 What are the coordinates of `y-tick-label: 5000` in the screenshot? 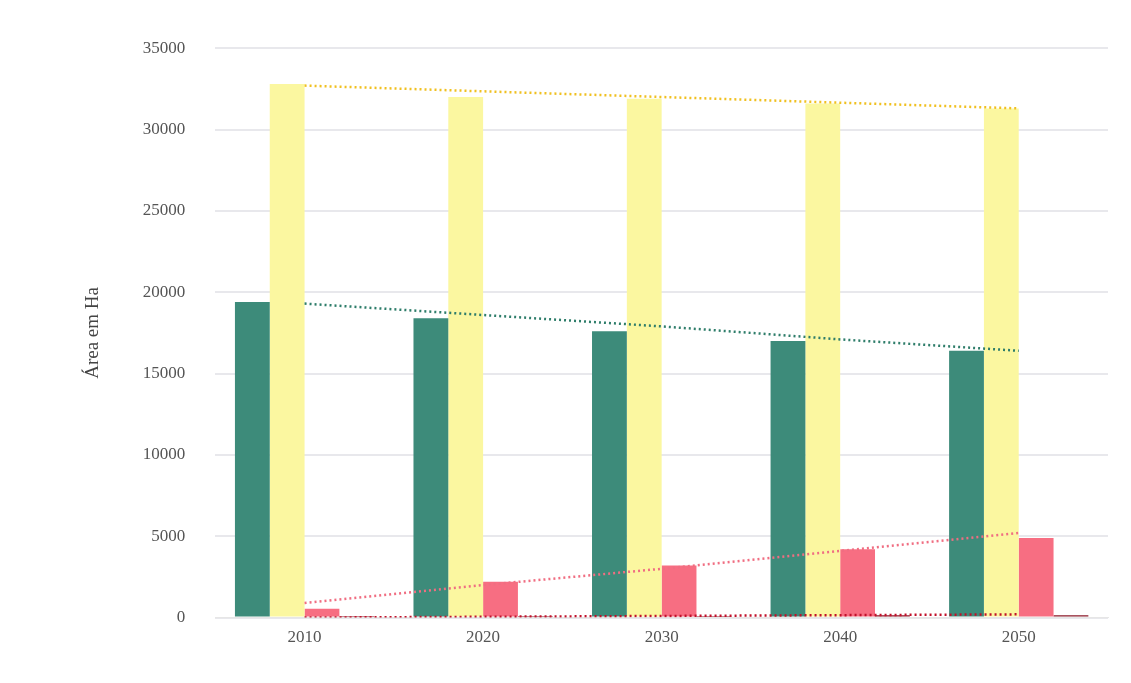 It's located at (168, 535).